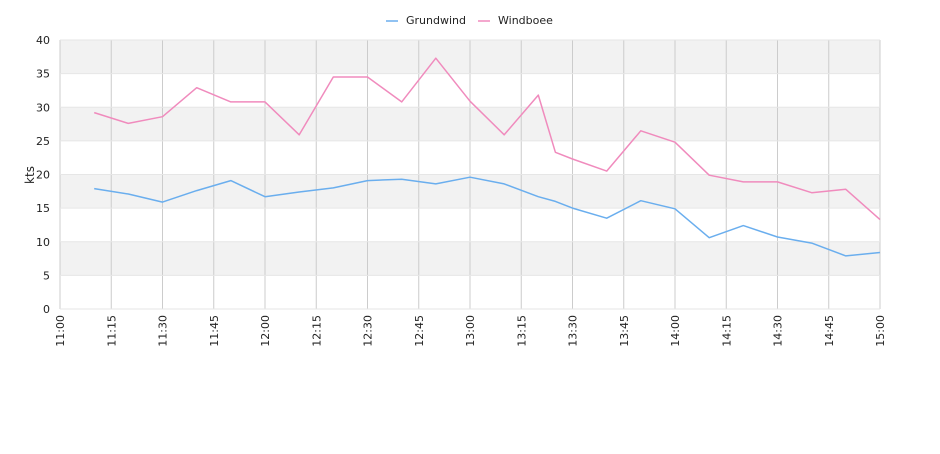 The height and width of the screenshot is (454, 940). Describe the element at coordinates (624, 331) in the screenshot. I see `x-tick-label: 13:45` at that location.